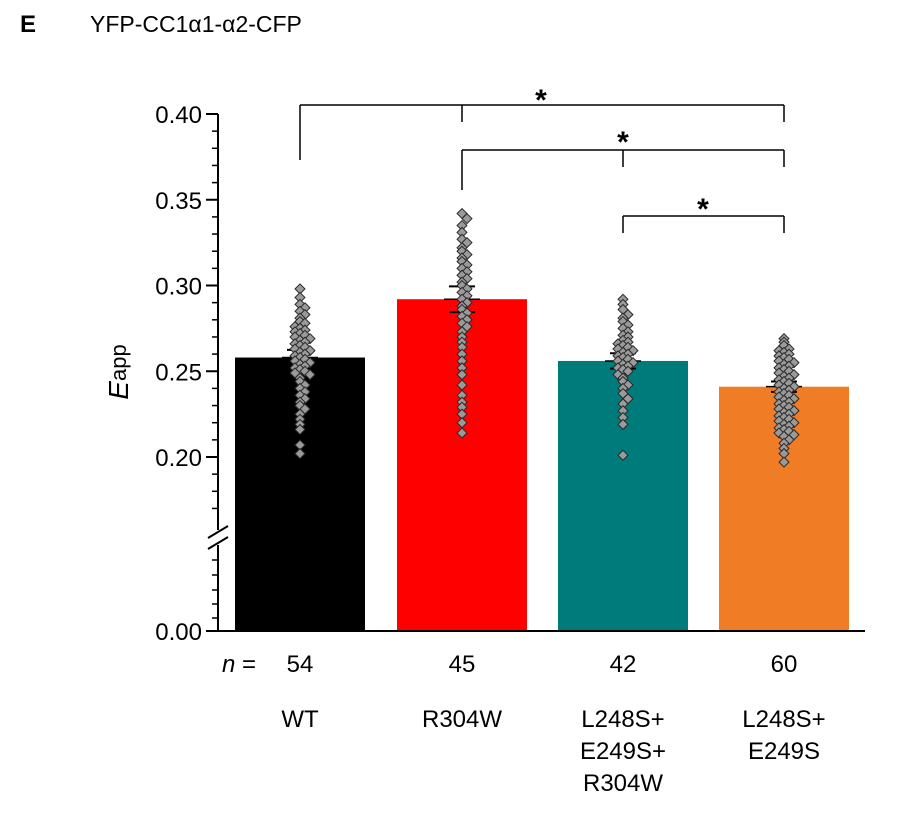 This screenshot has width=912, height=824. I want to click on category-label-2: R304W, so click(623, 783).